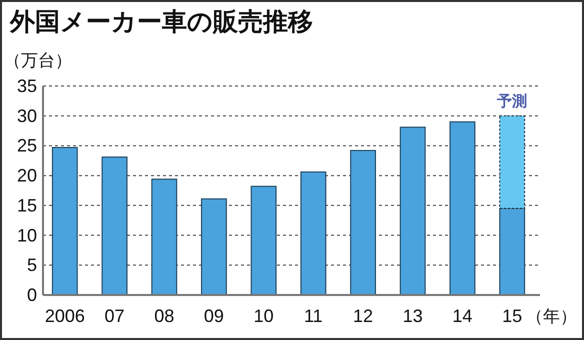 The height and width of the screenshot is (340, 584). What do you see at coordinates (214, 316) in the screenshot?
I see `x-tick-label: 09` at bounding box center [214, 316].